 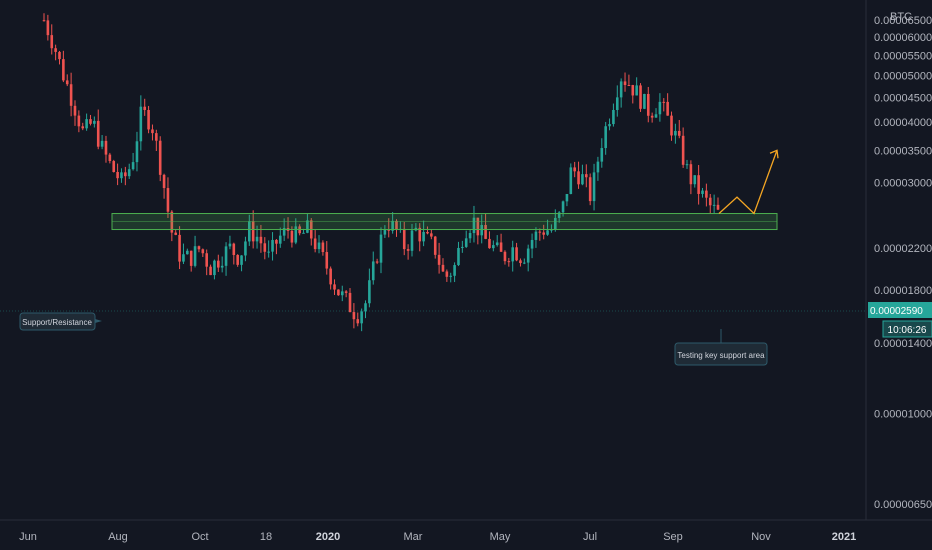 I want to click on projection-arrowhead, so click(x=774, y=154).